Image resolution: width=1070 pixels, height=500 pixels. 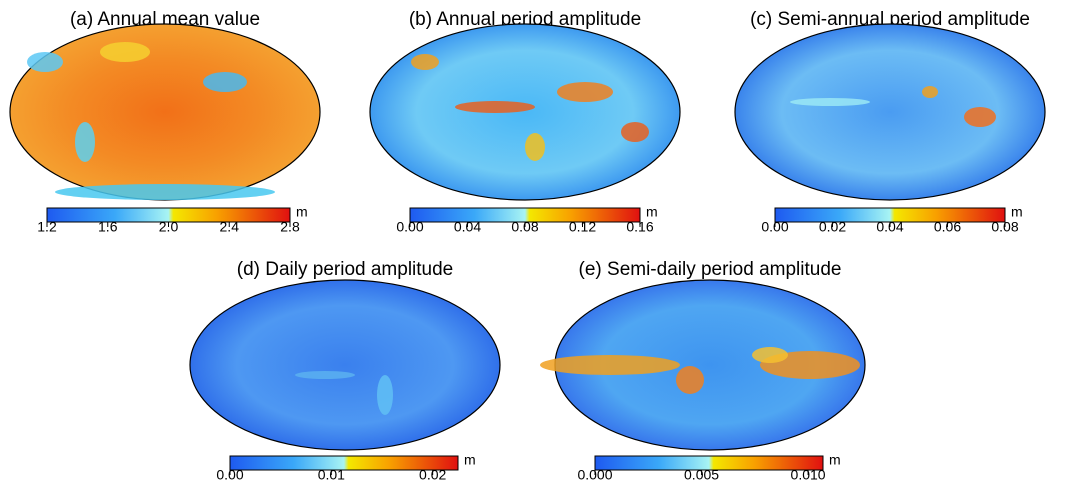 I want to click on colorbar-tick-label: 1.6, so click(x=108, y=227).